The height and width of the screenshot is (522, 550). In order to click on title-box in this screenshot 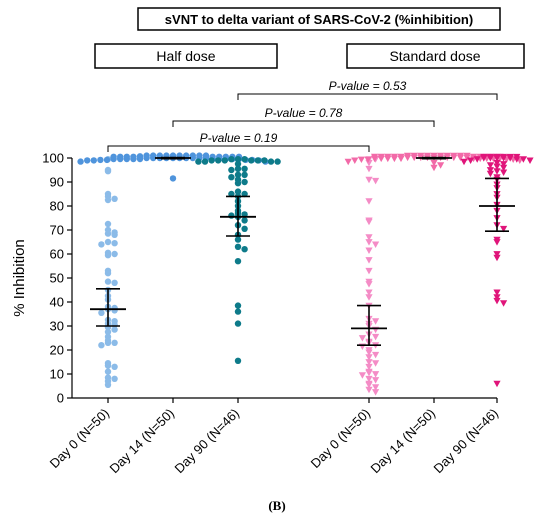, I will do `click(319, 19)`.